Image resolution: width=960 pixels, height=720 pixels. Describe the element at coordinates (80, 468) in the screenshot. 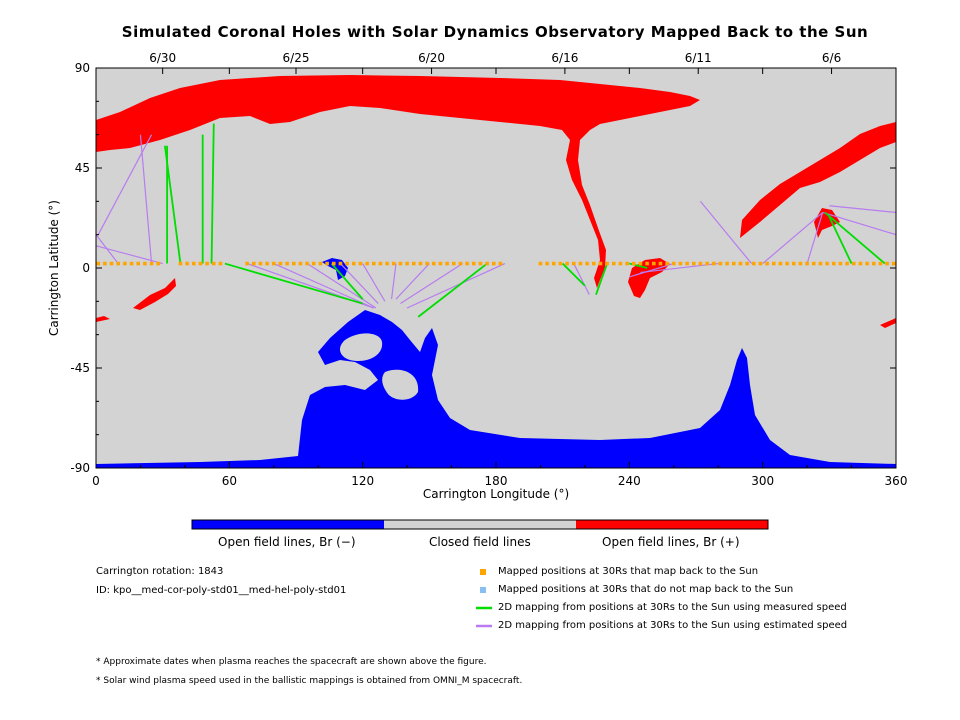

I see `y-tick-label: -90` at that location.